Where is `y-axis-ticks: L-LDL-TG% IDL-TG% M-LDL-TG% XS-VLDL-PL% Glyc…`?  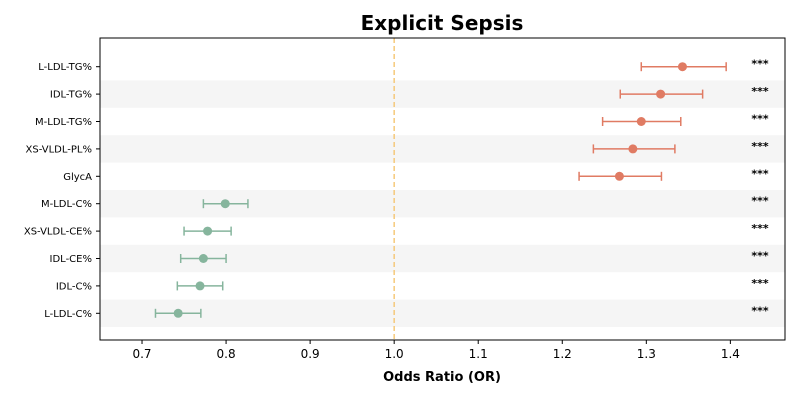 y-axis-ticks: L-LDL-TG% IDL-TG% M-LDL-TG% XS-VLDL-PL% Glyc… is located at coordinates (62, 191).